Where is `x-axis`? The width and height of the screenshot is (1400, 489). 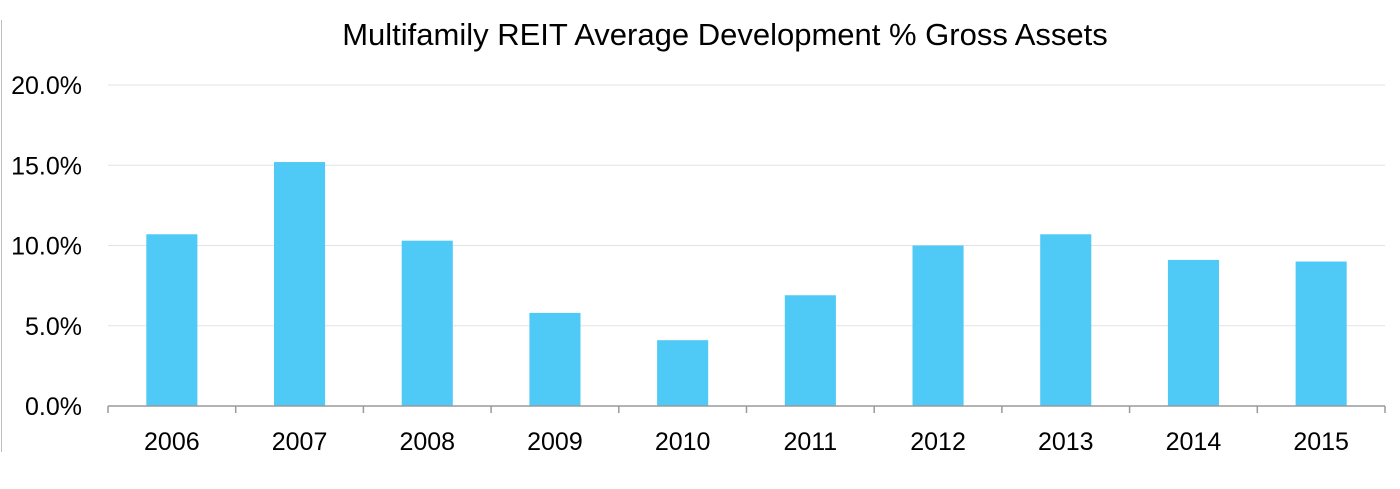
x-axis is located at coordinates (746, 409).